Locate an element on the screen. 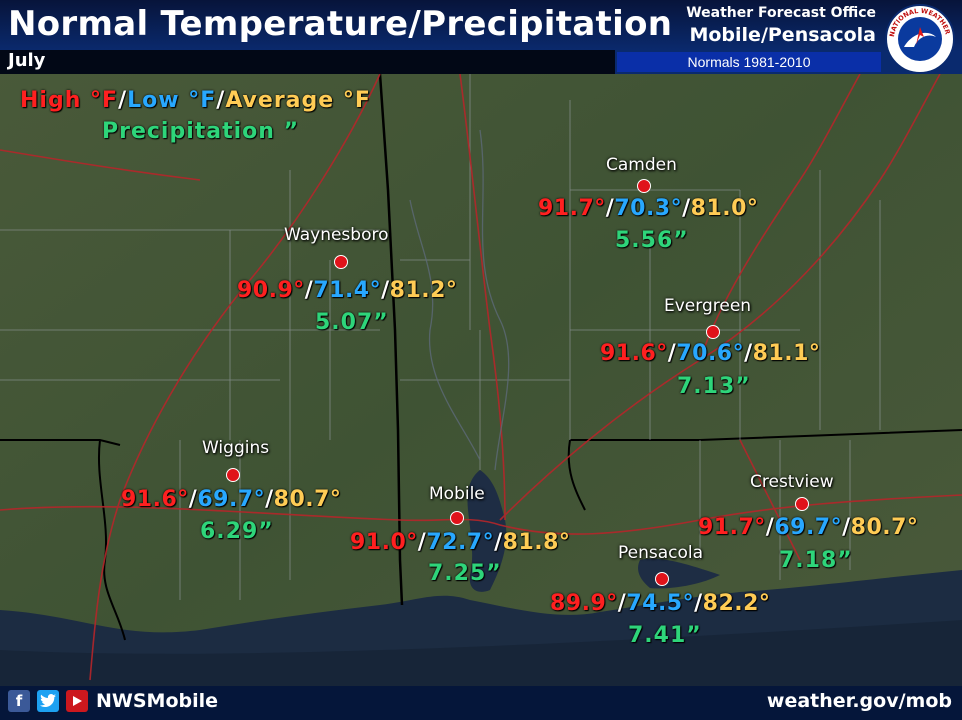 This screenshot has height=720, width=962. office-label: Weather Forecast Office is located at coordinates (781, 13).